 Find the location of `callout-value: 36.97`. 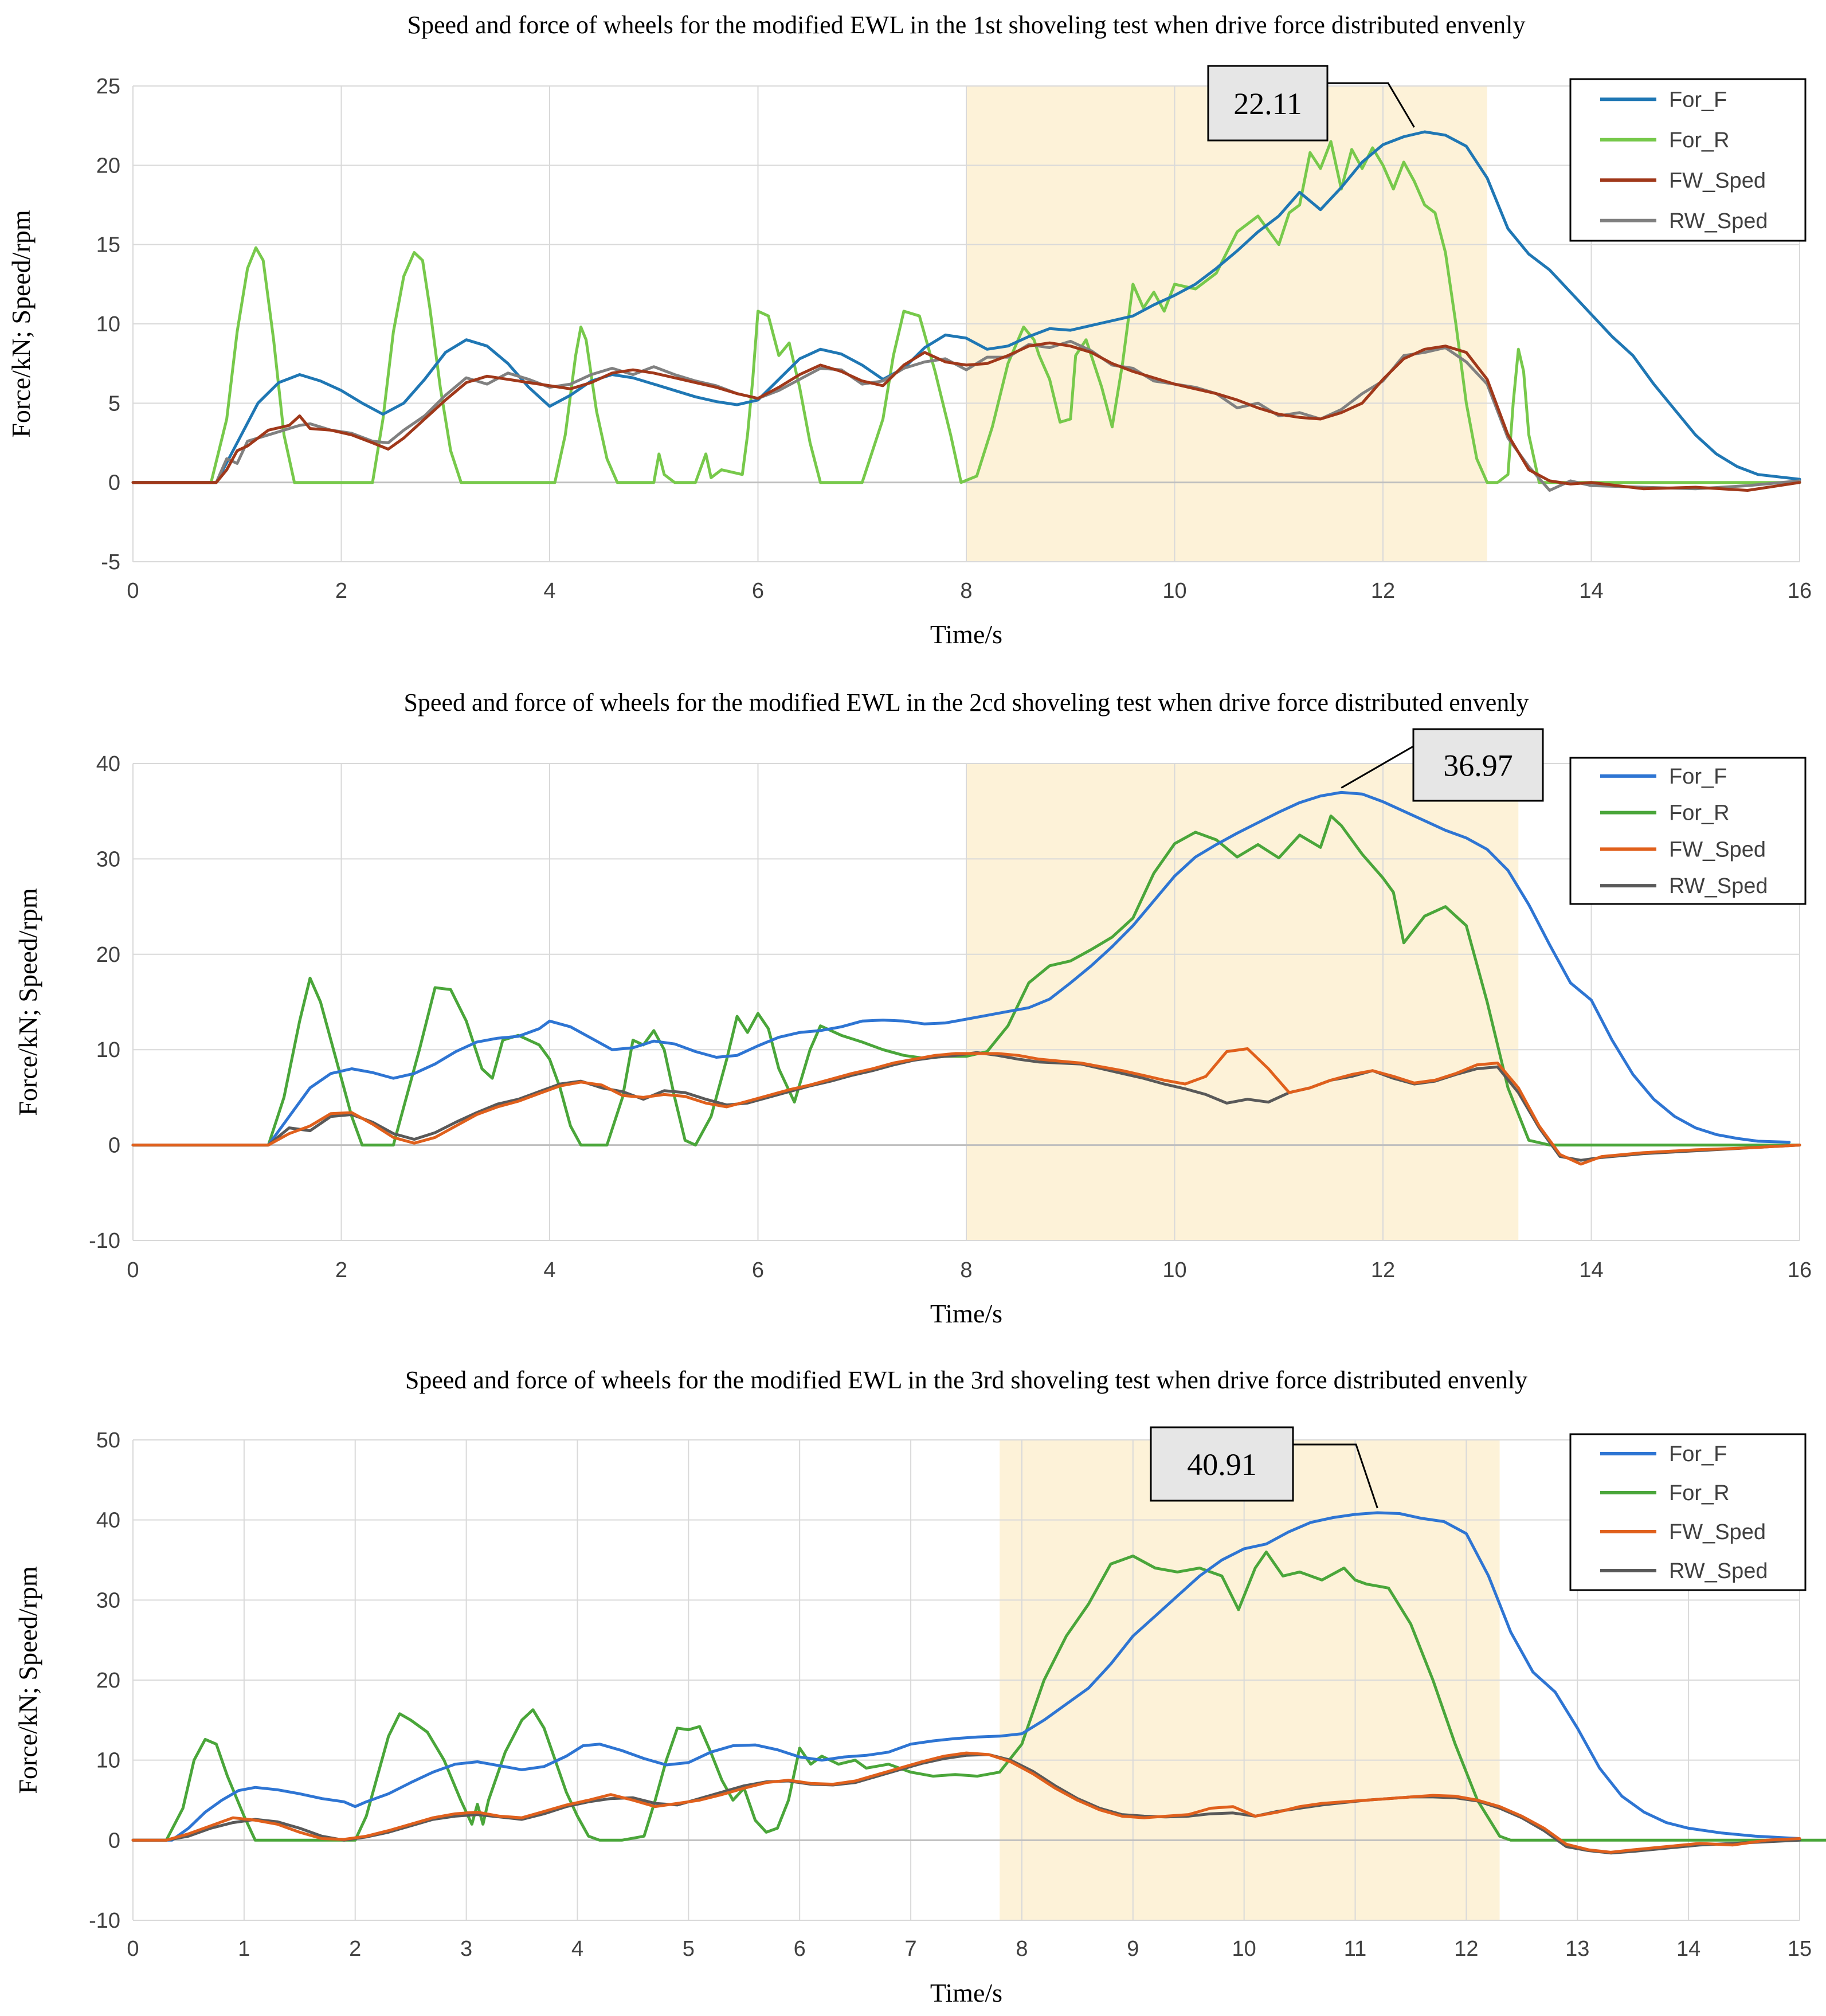

callout-value: 36.97 is located at coordinates (1478, 766).